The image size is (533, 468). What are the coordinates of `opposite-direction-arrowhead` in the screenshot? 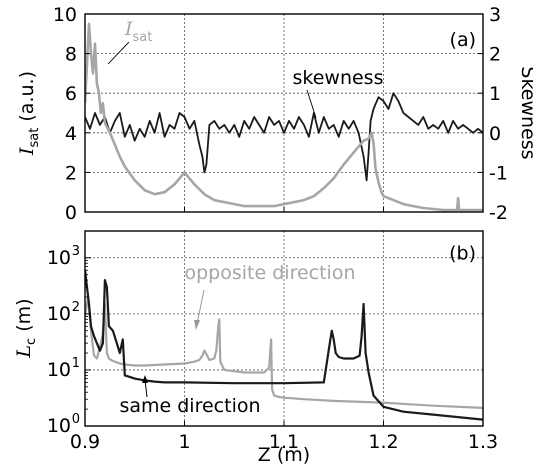 It's located at (197, 325).